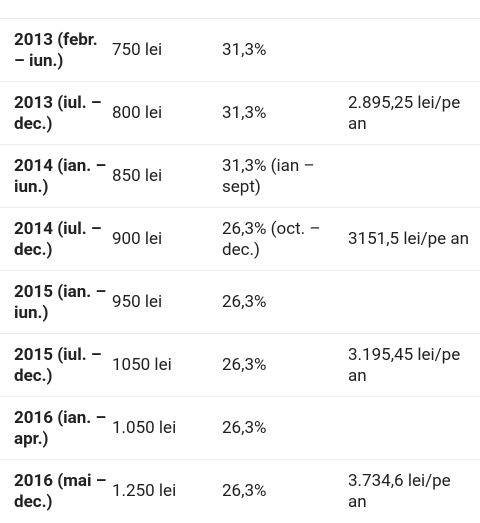 The height and width of the screenshot is (523, 480). What do you see at coordinates (137, 50) in the screenshot?
I see `salary-cell: 750 lei` at bounding box center [137, 50].